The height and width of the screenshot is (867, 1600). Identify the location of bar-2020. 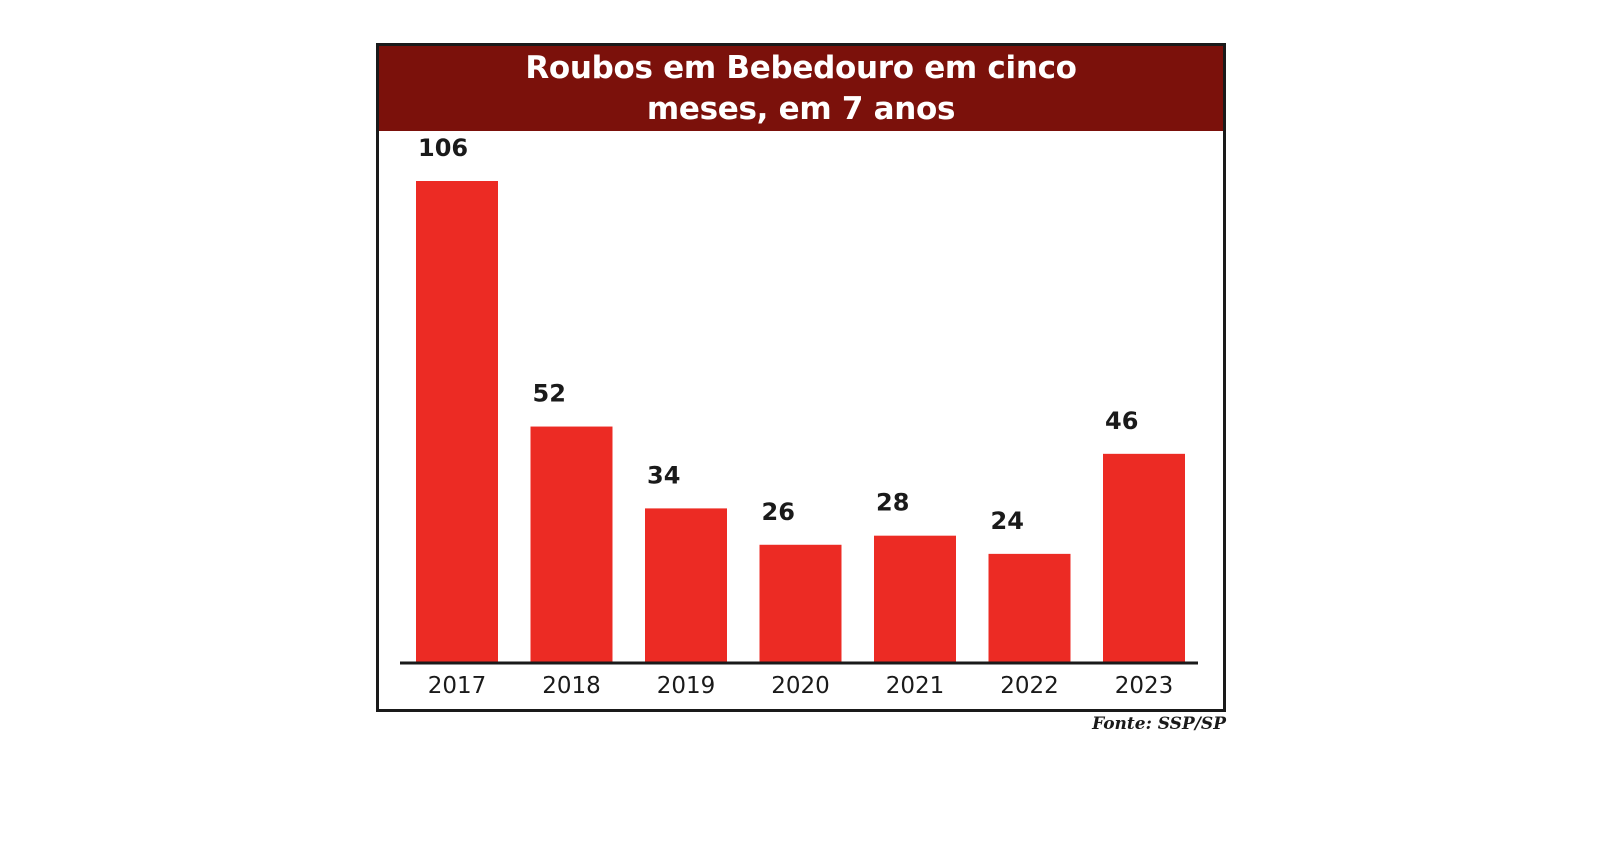
(800, 603).